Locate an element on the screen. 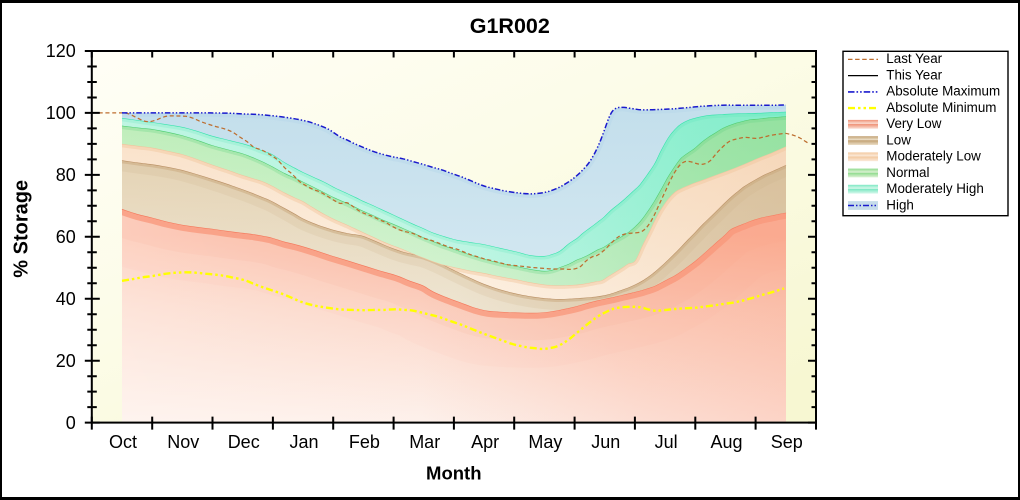 This screenshot has width=1020, height=500. svg-text: Feb is located at coordinates (364, 442).